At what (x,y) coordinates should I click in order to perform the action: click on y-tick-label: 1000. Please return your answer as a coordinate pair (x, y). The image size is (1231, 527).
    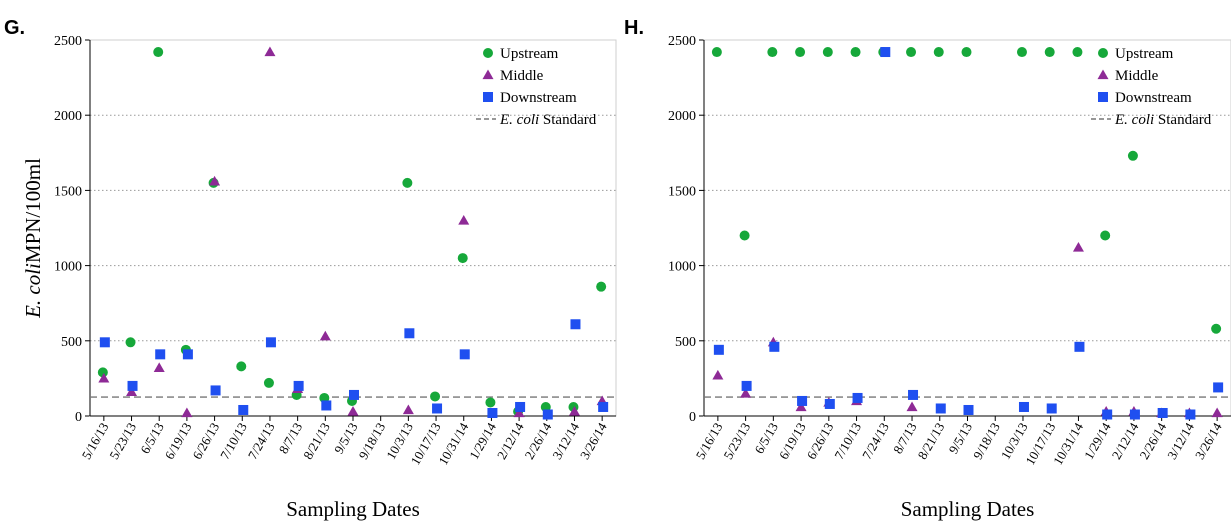
    Looking at the image, I should click on (68, 267).